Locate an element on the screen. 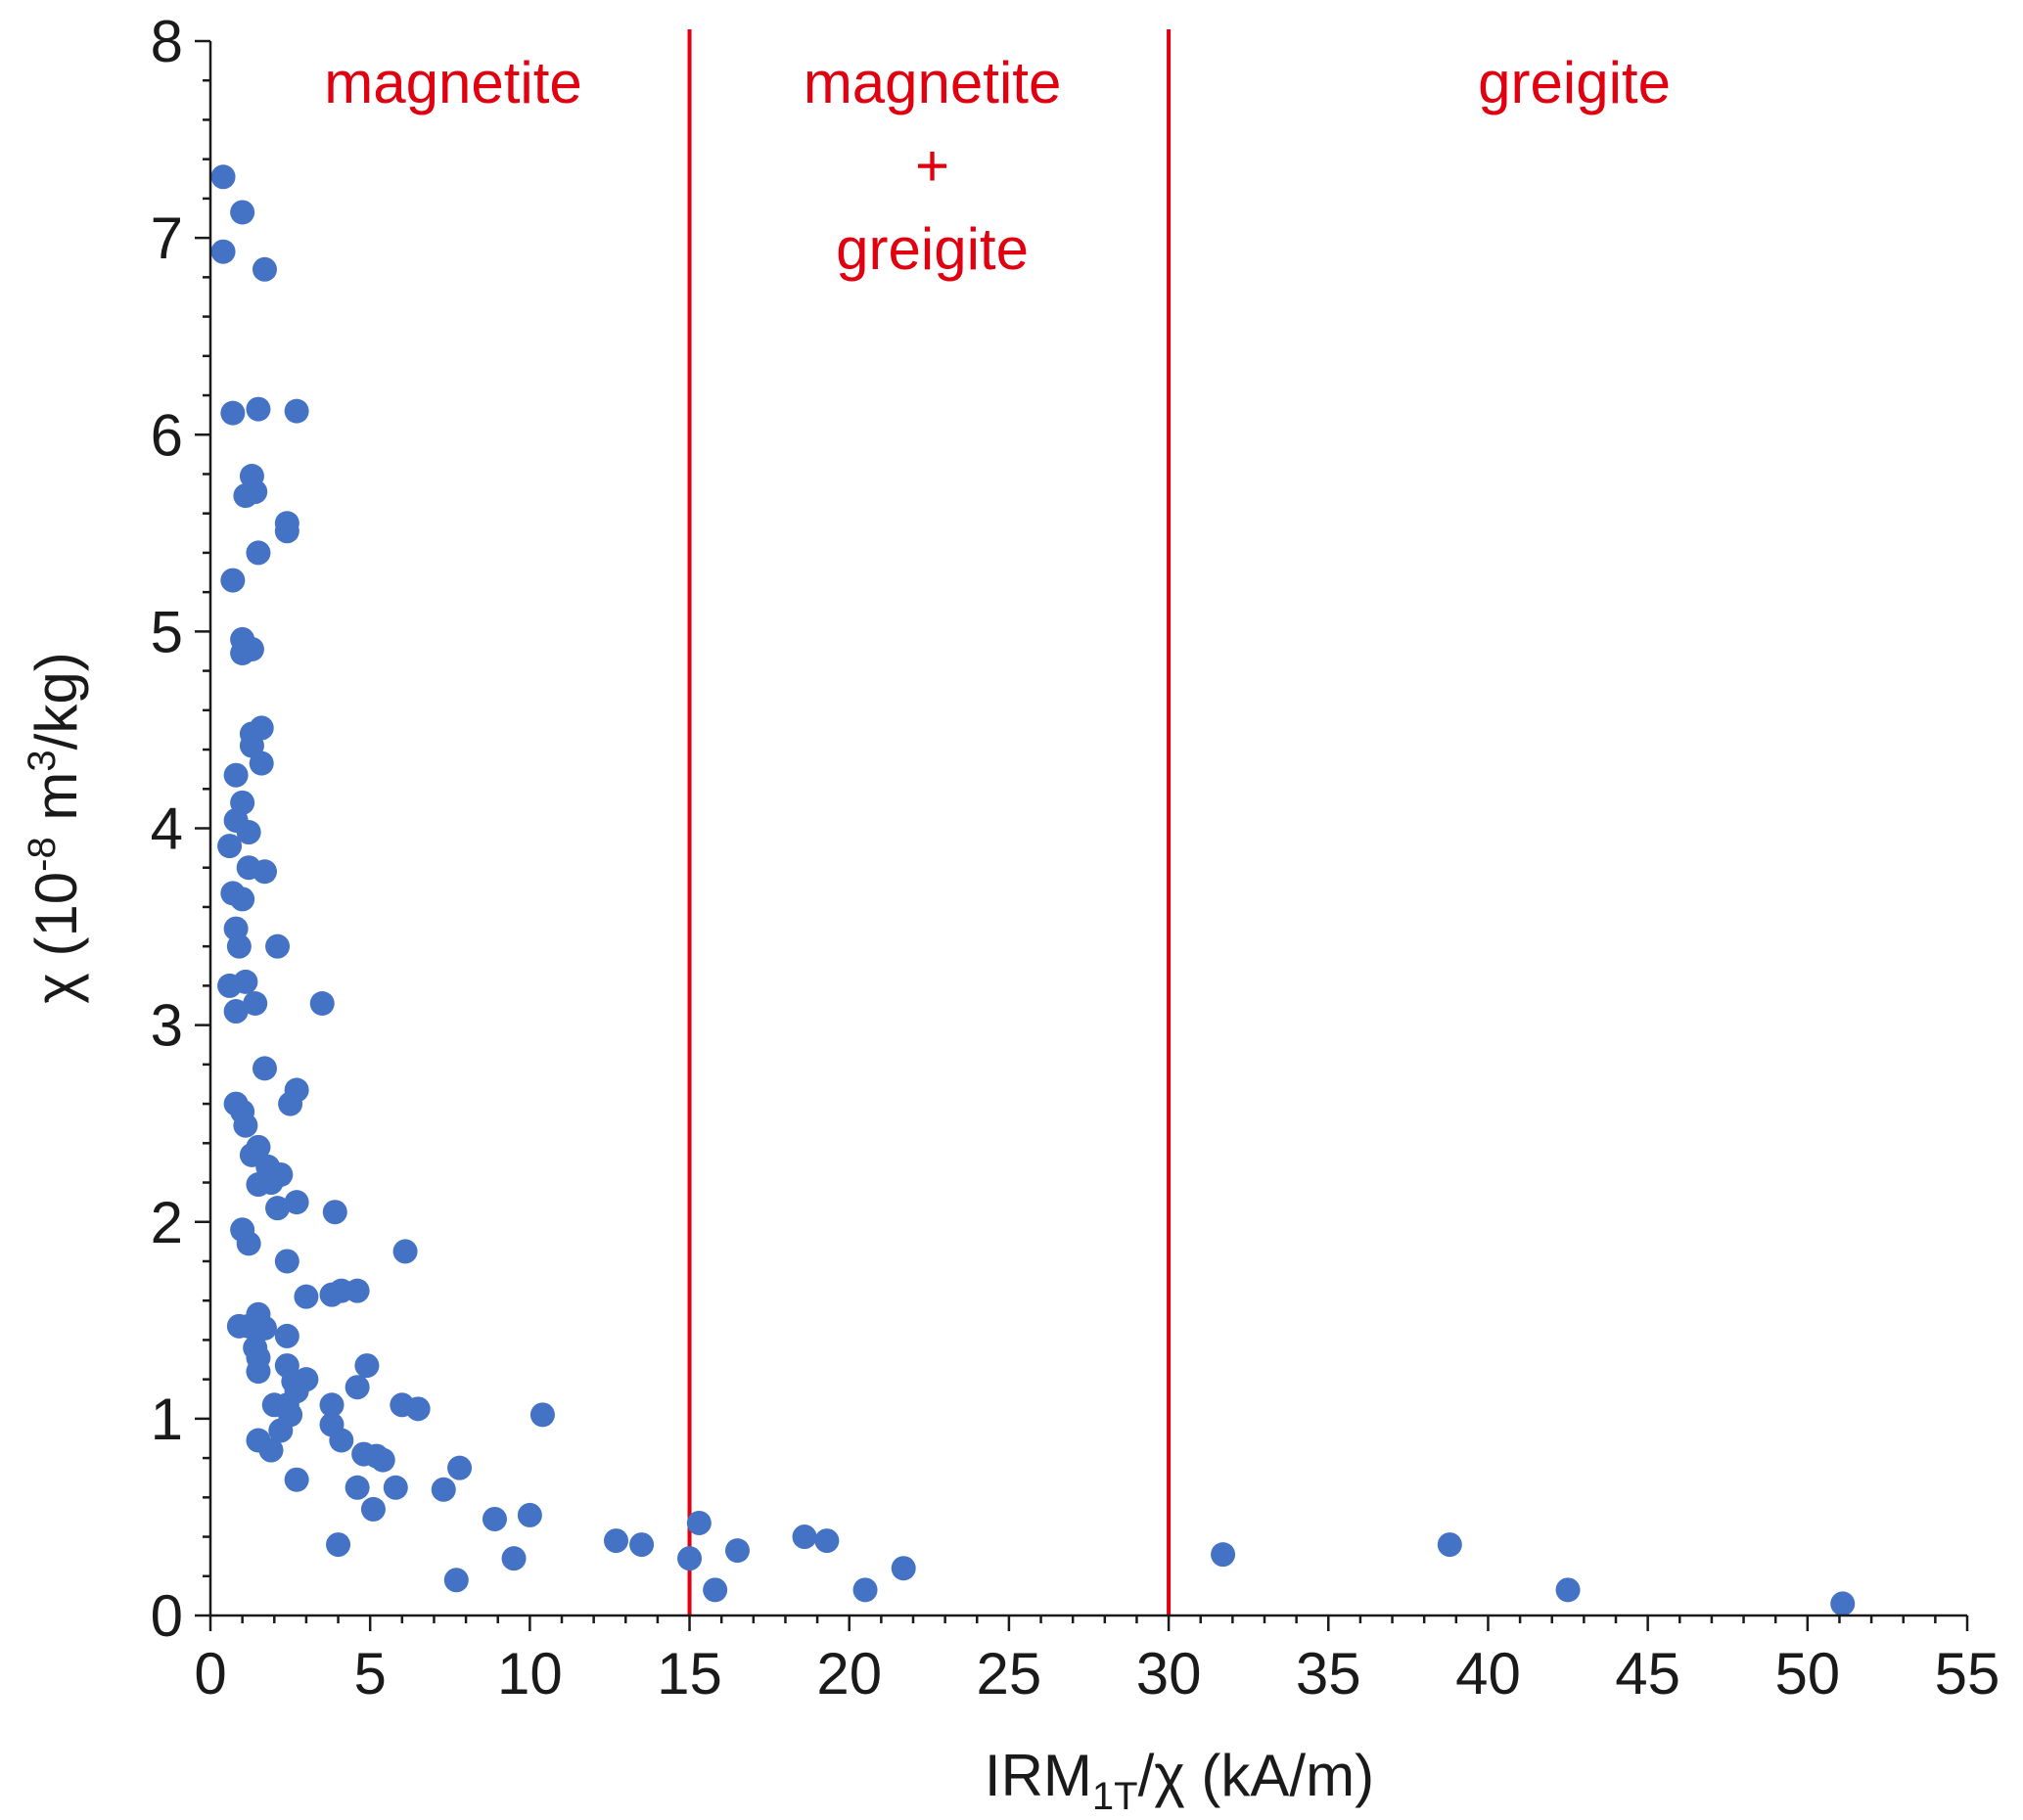  x-tick-label: 0 is located at coordinates (210, 1673).